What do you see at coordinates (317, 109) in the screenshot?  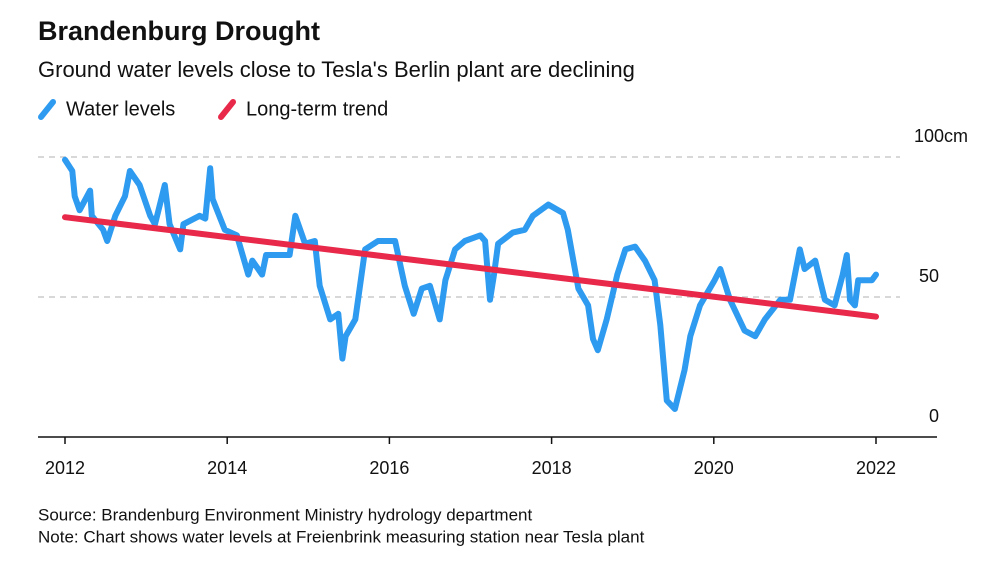 I see `legend-label: Long-term trend` at bounding box center [317, 109].